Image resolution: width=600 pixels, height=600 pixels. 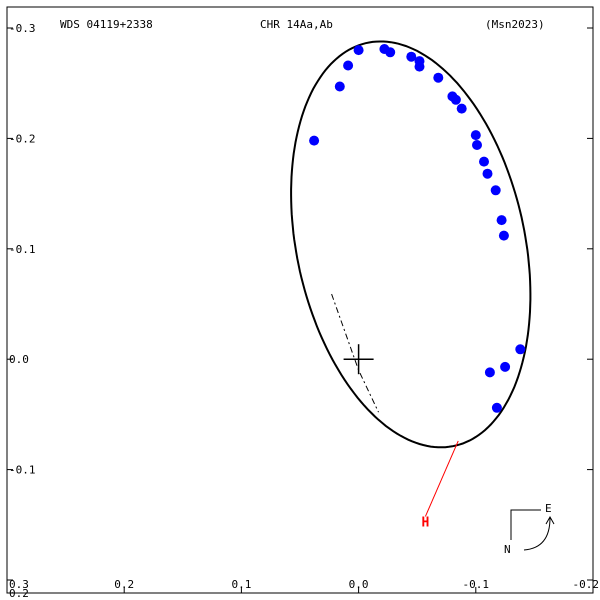 What do you see at coordinates (241, 584) in the screenshot?
I see `x-tick-label: 0.1` at bounding box center [241, 584].